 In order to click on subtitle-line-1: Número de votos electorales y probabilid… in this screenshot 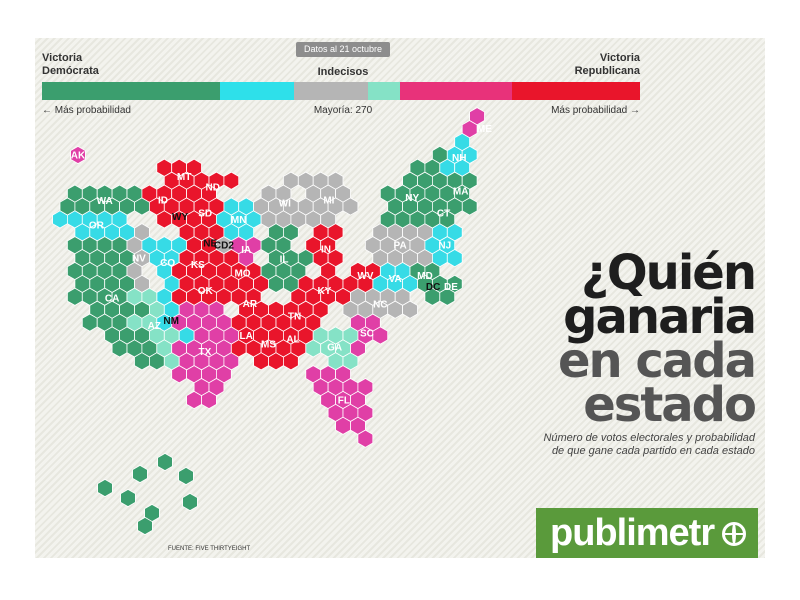, I will do `click(649, 438)`.